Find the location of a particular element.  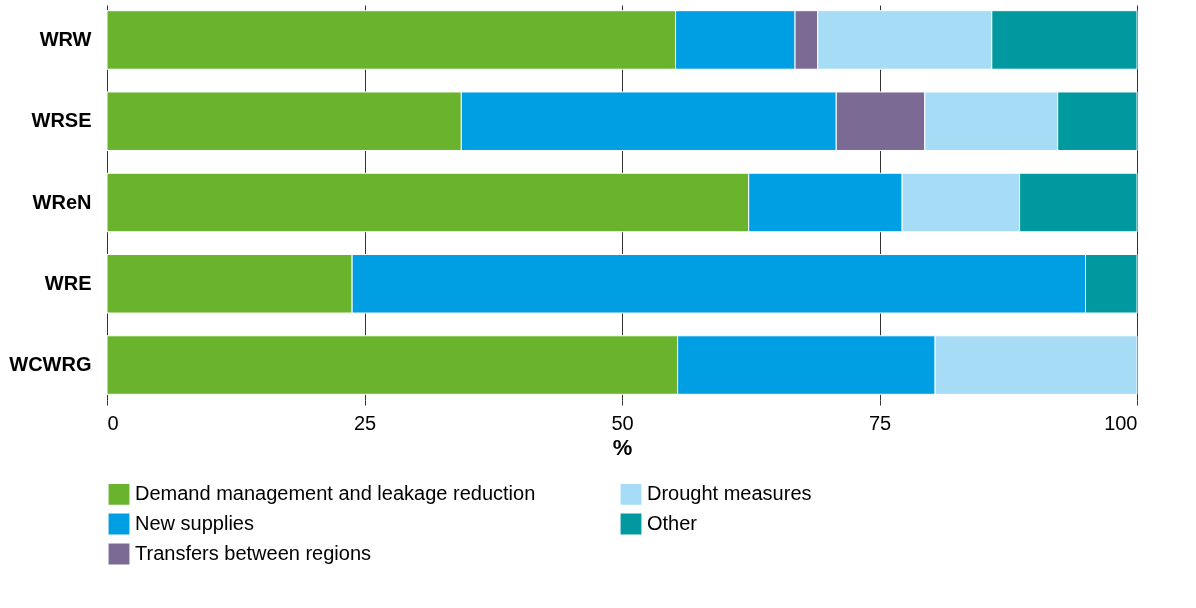

legend-label: Transfers between regions is located at coordinates (253, 553).